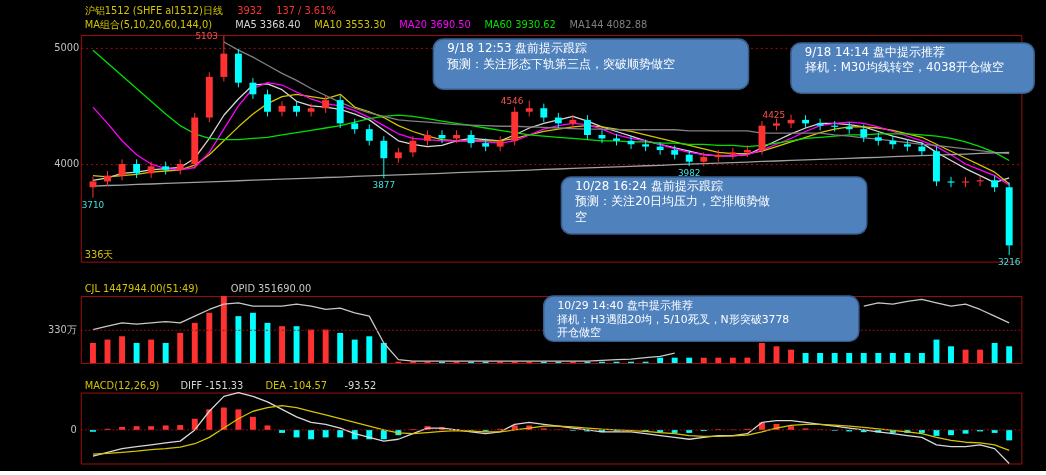 The height and width of the screenshot is (475, 1046). What do you see at coordinates (520, 25) in the screenshot?
I see `text: MA60 3930.62` at bounding box center [520, 25].